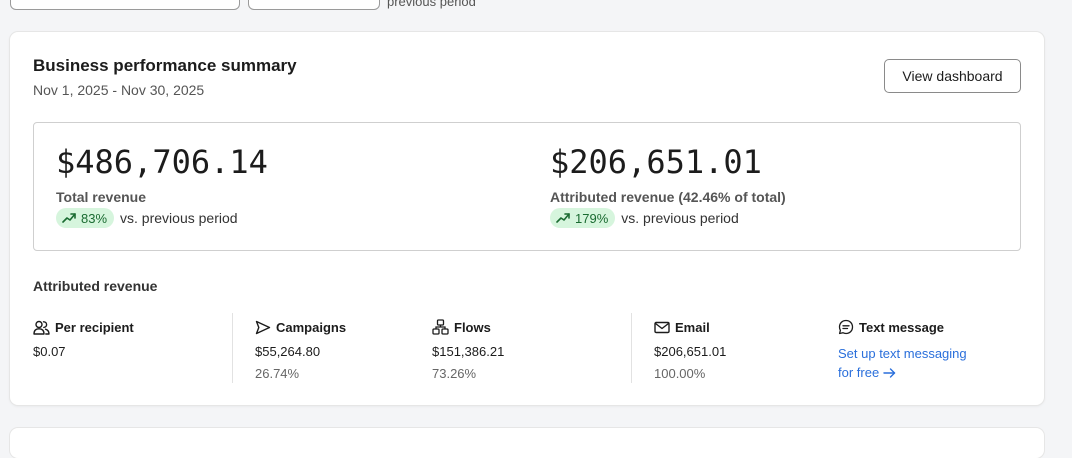 Image resolution: width=1072 pixels, height=458 pixels. I want to click on email-label: Email, so click(692, 327).